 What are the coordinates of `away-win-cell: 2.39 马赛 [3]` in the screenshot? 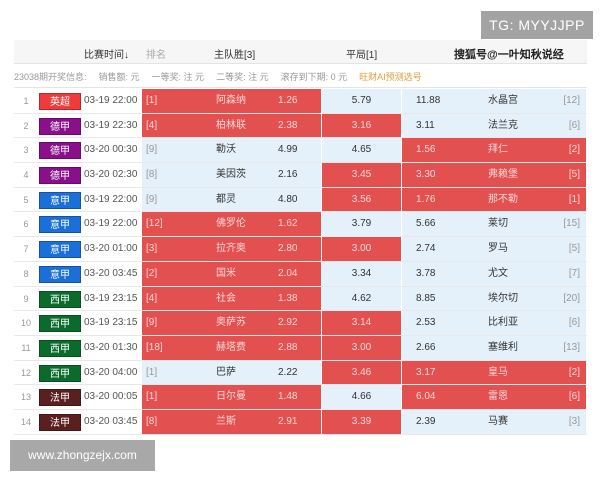 It's located at (494, 421).